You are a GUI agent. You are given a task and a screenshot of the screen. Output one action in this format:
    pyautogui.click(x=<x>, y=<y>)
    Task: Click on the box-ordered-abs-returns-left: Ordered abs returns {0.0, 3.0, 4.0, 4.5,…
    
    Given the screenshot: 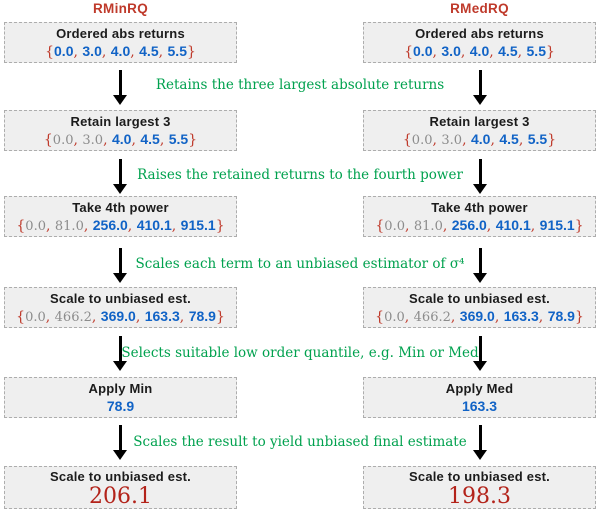 What is the action you would take?
    pyautogui.click(x=120, y=42)
    